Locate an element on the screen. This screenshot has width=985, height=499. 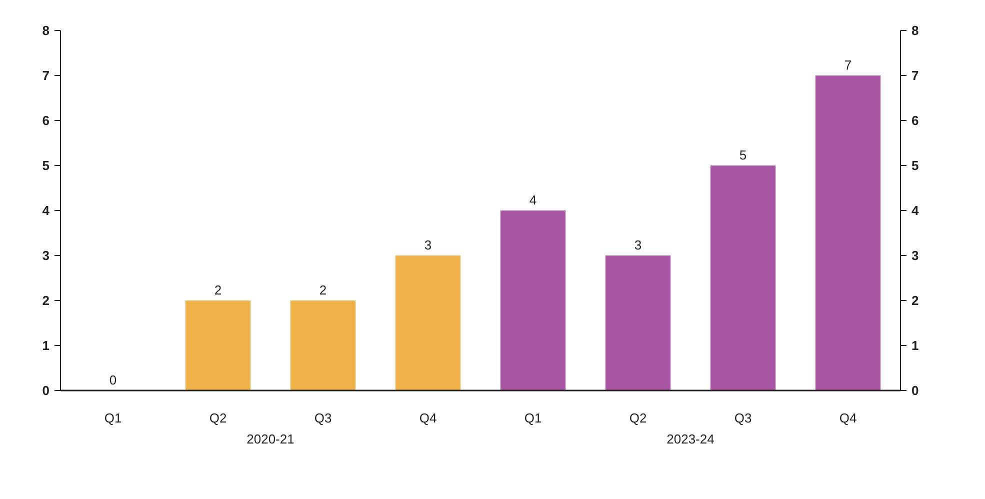
y2-tick-label: 3 is located at coordinates (915, 255).